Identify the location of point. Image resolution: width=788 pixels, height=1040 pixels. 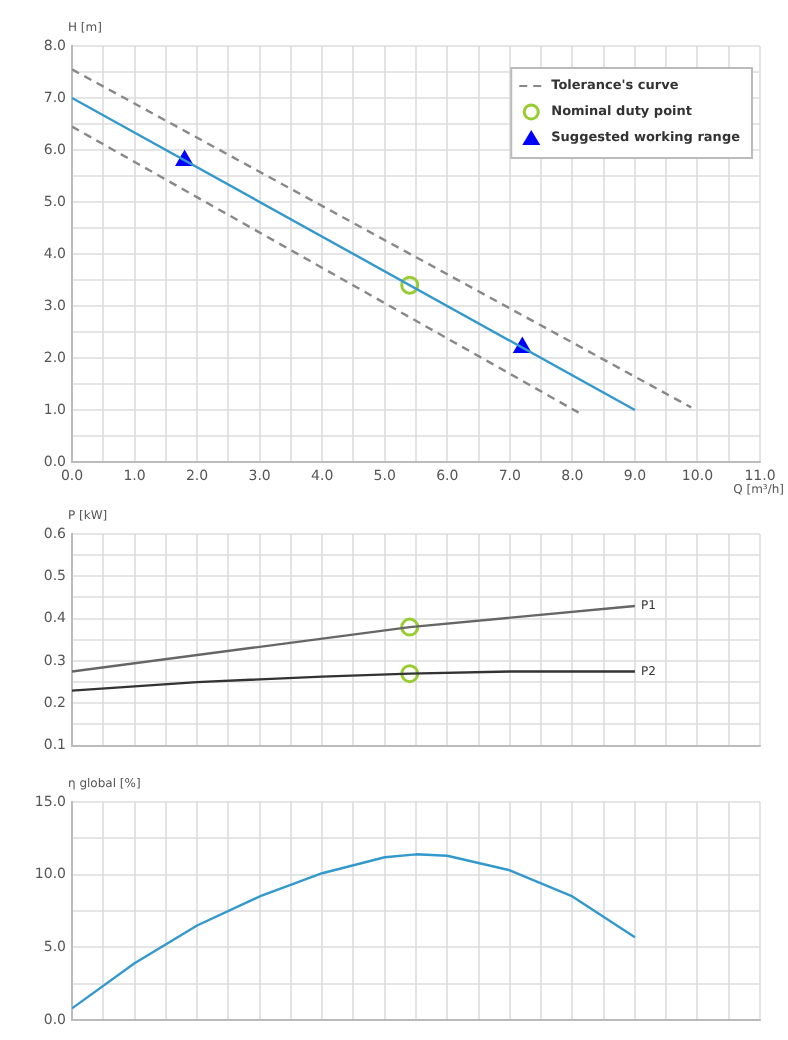
(410, 285).